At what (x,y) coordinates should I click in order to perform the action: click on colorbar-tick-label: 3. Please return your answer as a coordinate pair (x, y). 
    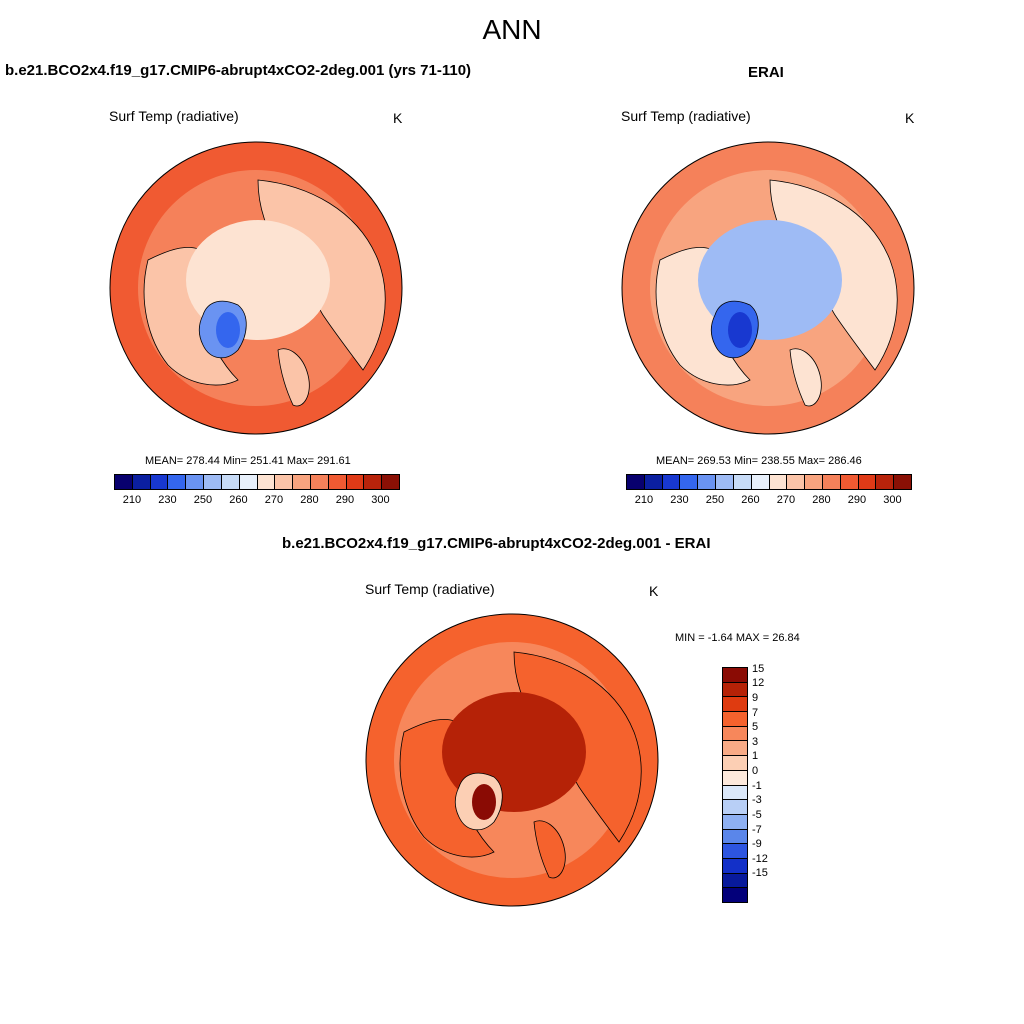
    Looking at the image, I should click on (755, 741).